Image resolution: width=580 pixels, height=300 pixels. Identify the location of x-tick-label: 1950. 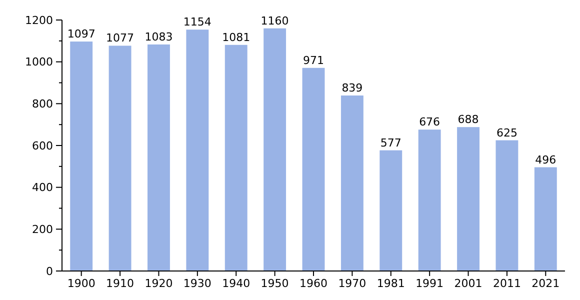
(274, 283).